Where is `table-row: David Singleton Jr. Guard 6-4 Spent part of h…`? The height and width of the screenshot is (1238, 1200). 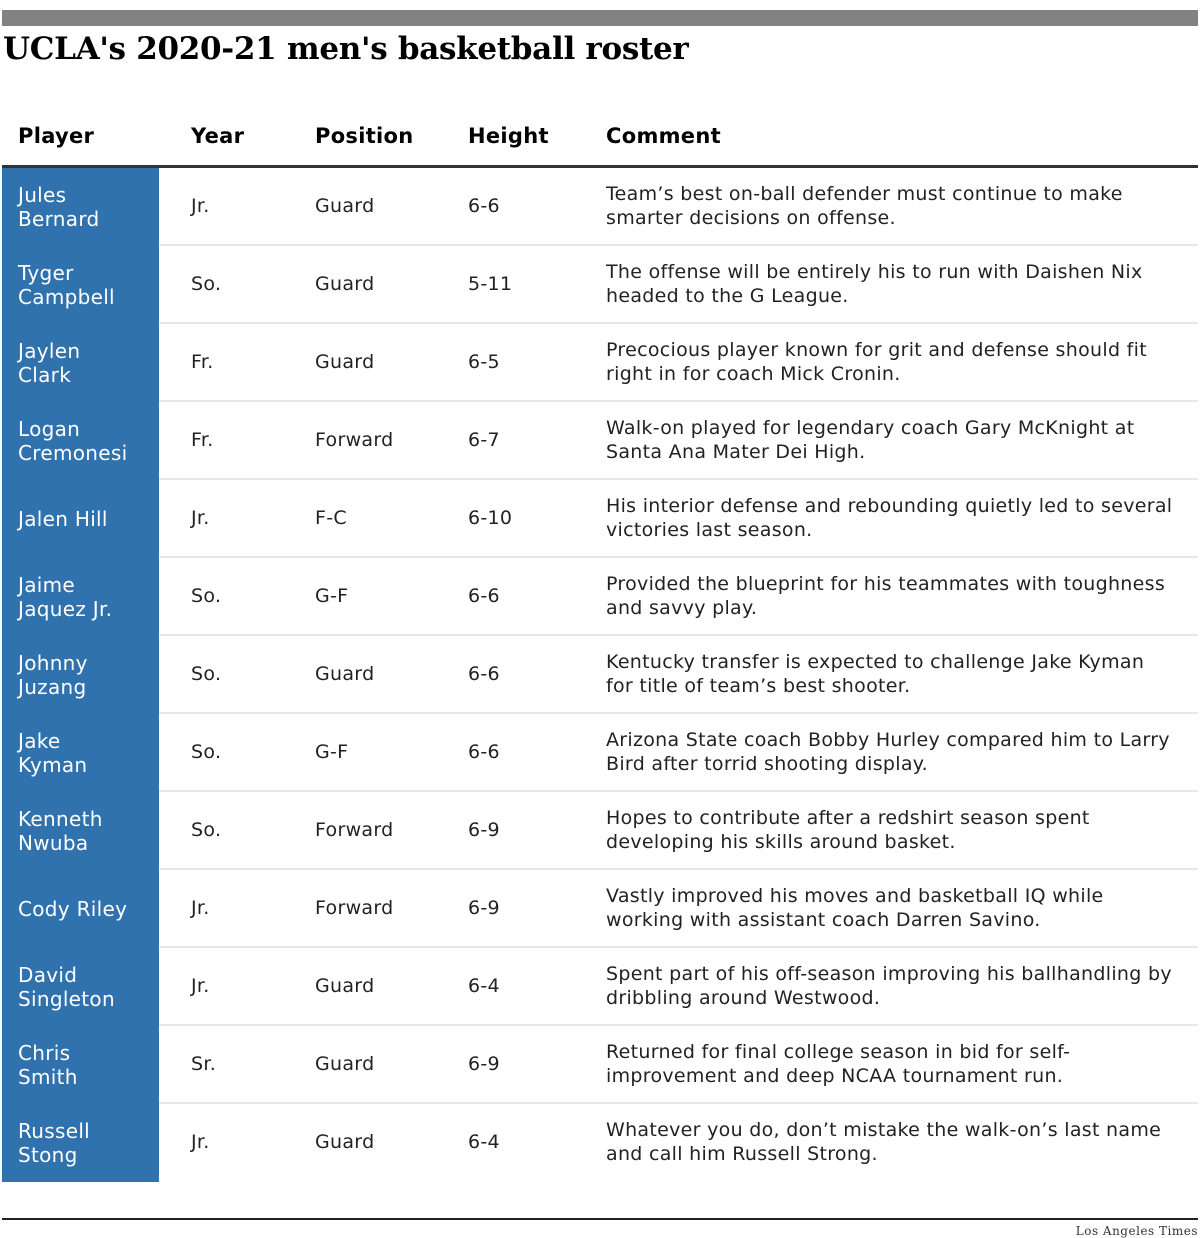
table-row: David Singleton Jr. Guard 6-4 Spent part of h… is located at coordinates (600, 987).